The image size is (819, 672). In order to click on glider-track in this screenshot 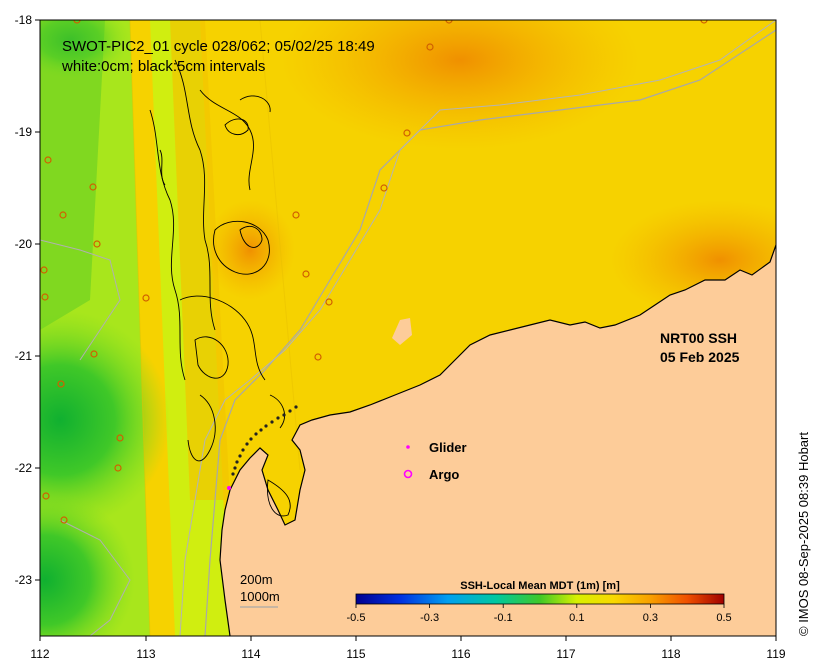, I will do `click(264, 440)`.